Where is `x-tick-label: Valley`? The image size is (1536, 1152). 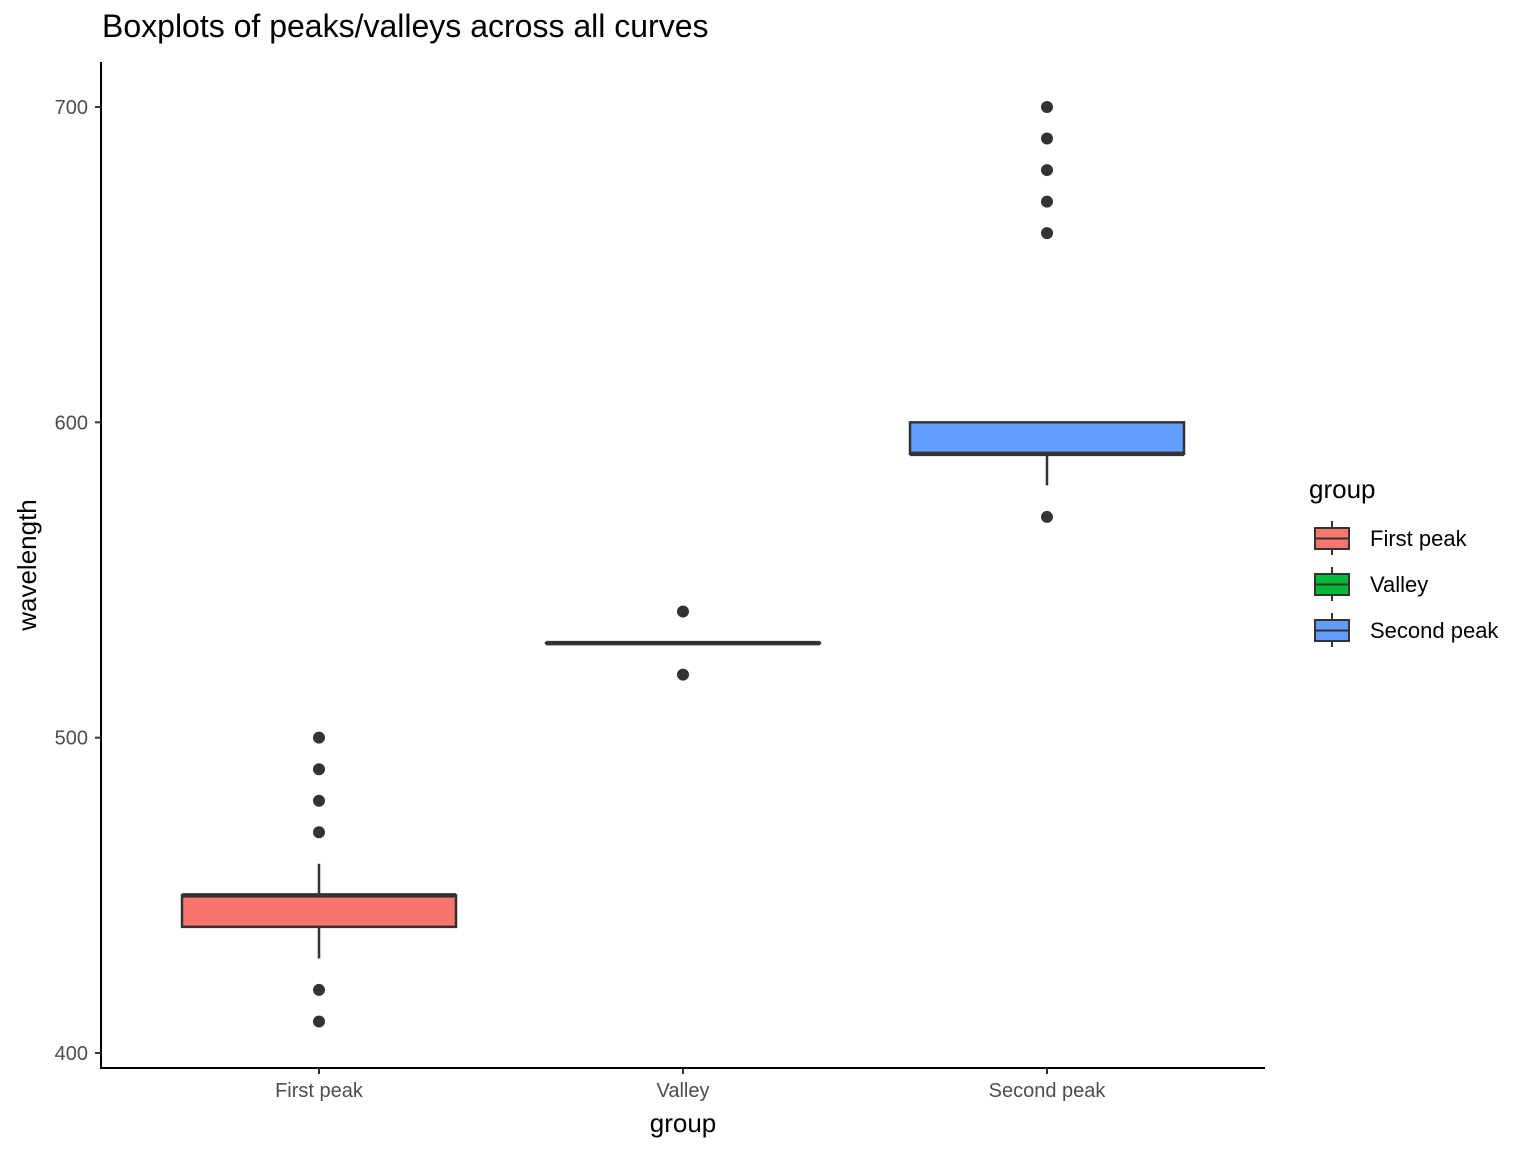 x-tick-label: Valley is located at coordinates (683, 1091).